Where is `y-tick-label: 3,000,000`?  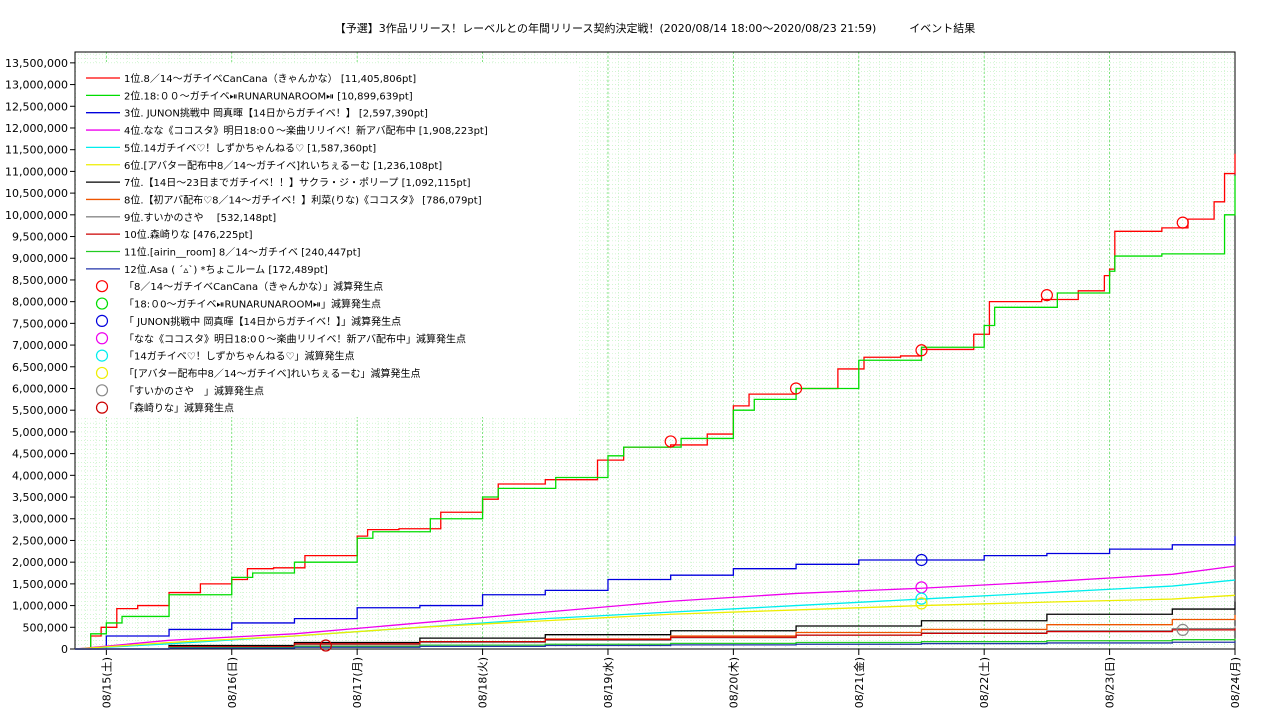
y-tick-label: 3,000,000 is located at coordinates (40, 519).